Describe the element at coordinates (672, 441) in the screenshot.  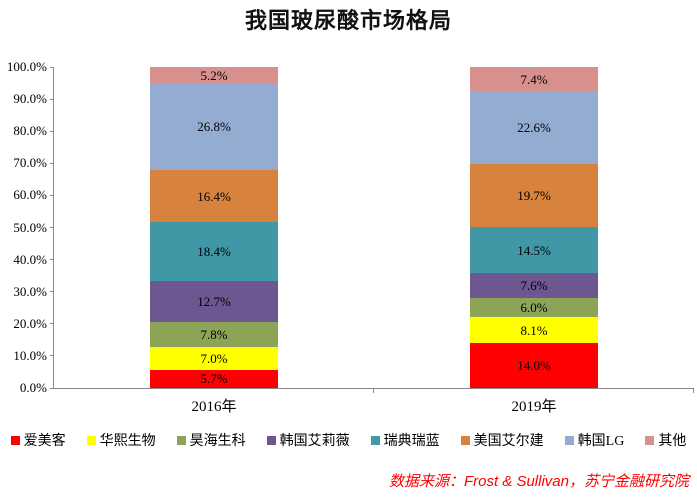
I see `legend-label: 其他` at that location.